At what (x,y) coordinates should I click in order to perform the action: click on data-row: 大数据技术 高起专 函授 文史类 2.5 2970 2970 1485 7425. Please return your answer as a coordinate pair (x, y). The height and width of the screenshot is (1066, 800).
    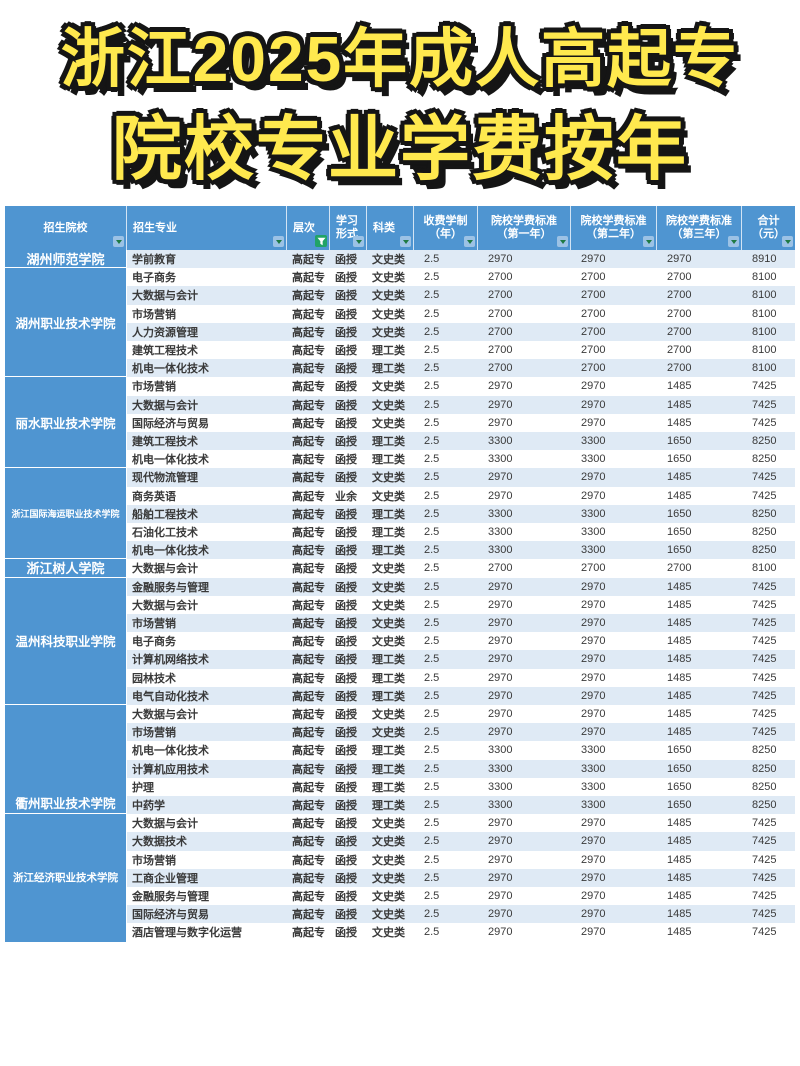
    Looking at the image, I should click on (461, 841).